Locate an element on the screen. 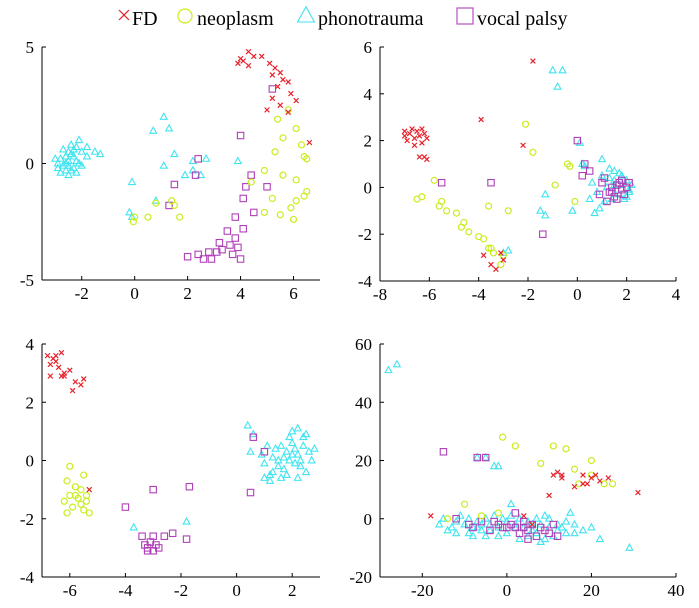 The image size is (699, 608). series-neoplasm is located at coordinates (530, 478).